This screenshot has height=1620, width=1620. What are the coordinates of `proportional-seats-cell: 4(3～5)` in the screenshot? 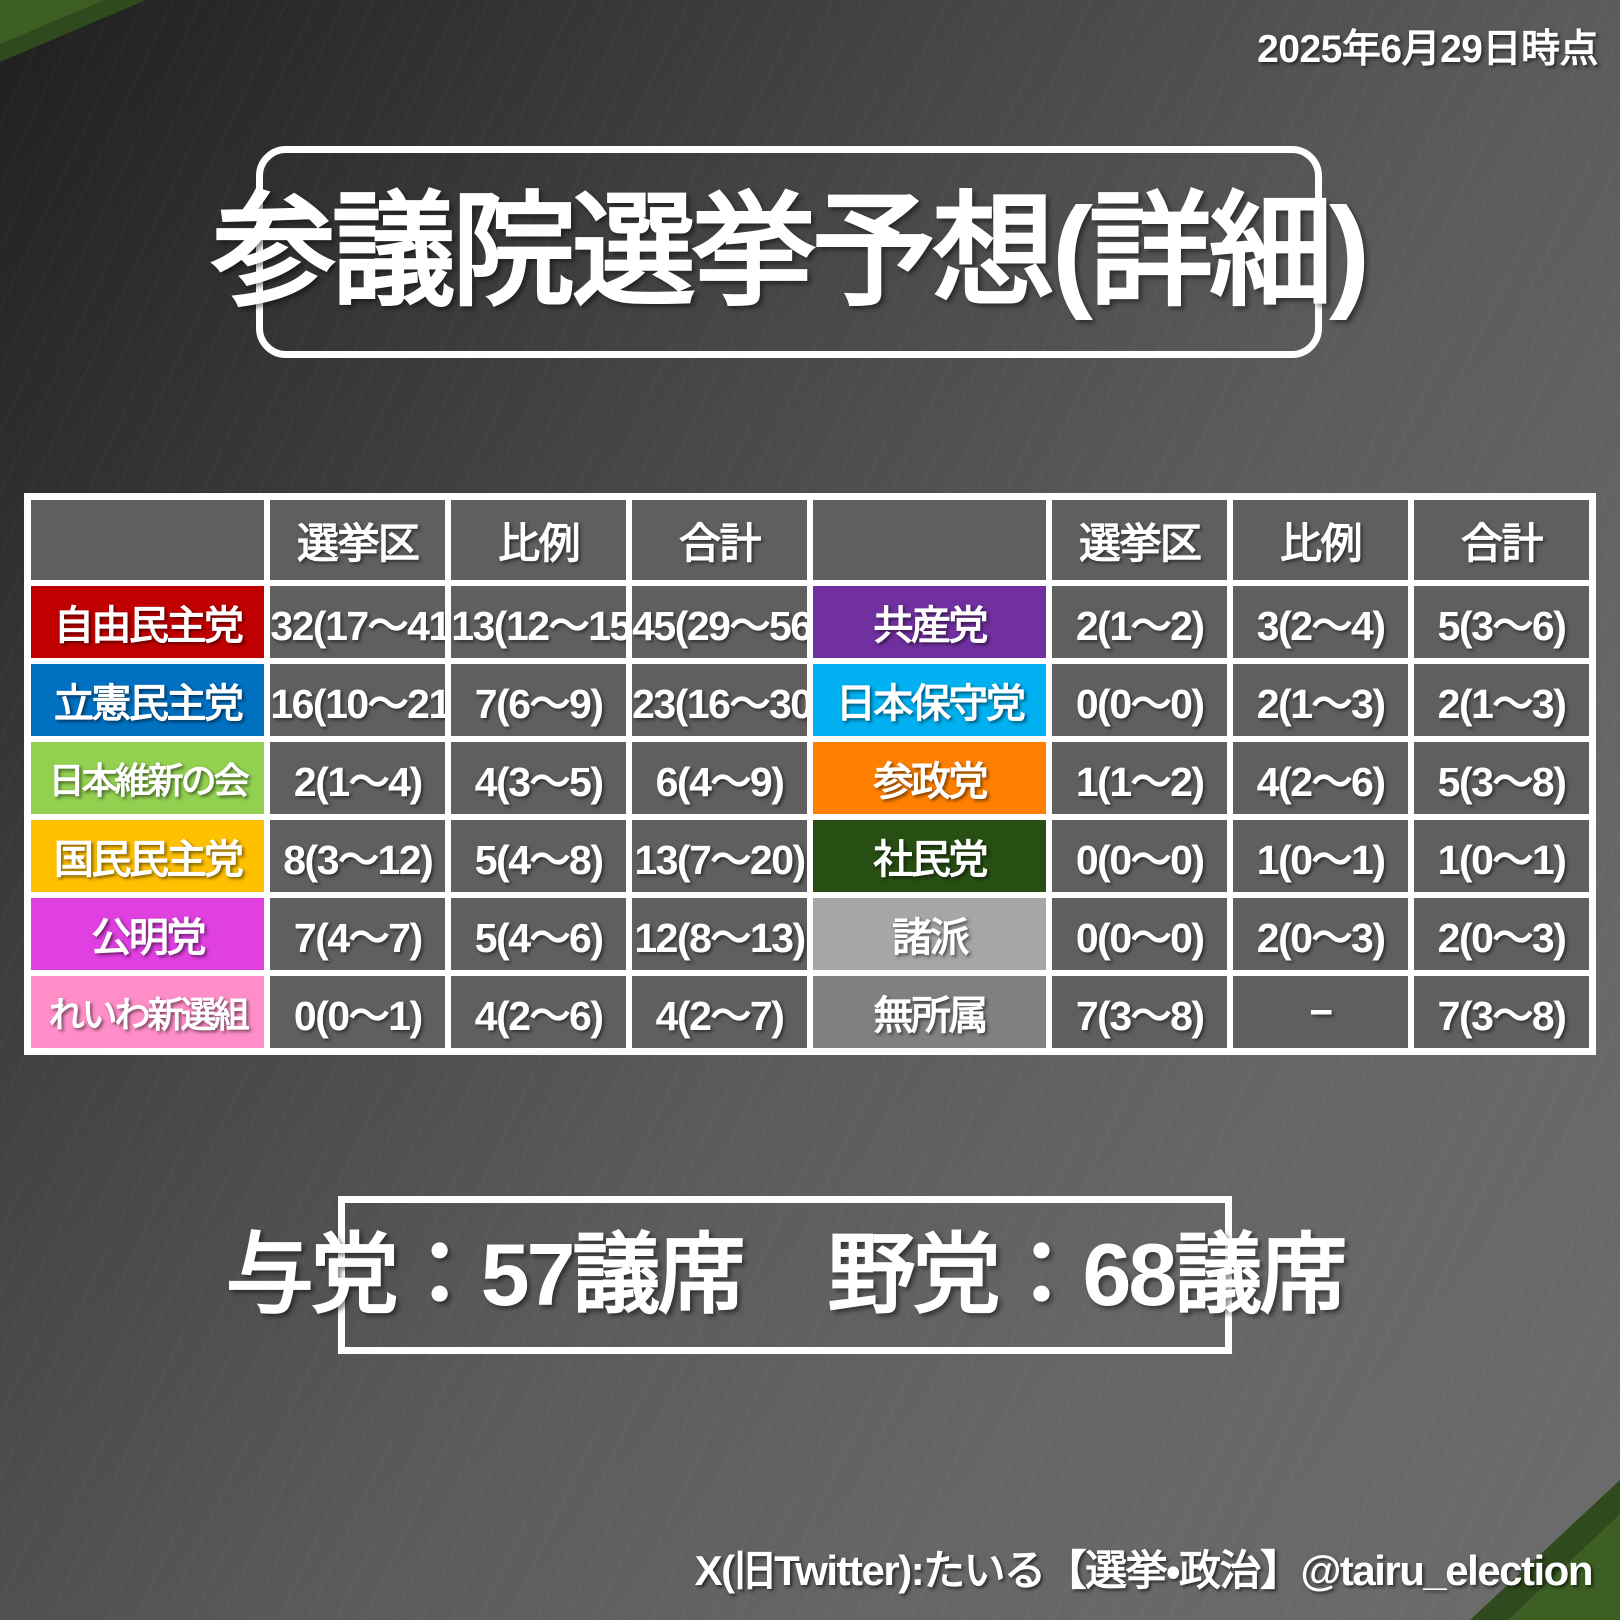 It's located at (539, 778).